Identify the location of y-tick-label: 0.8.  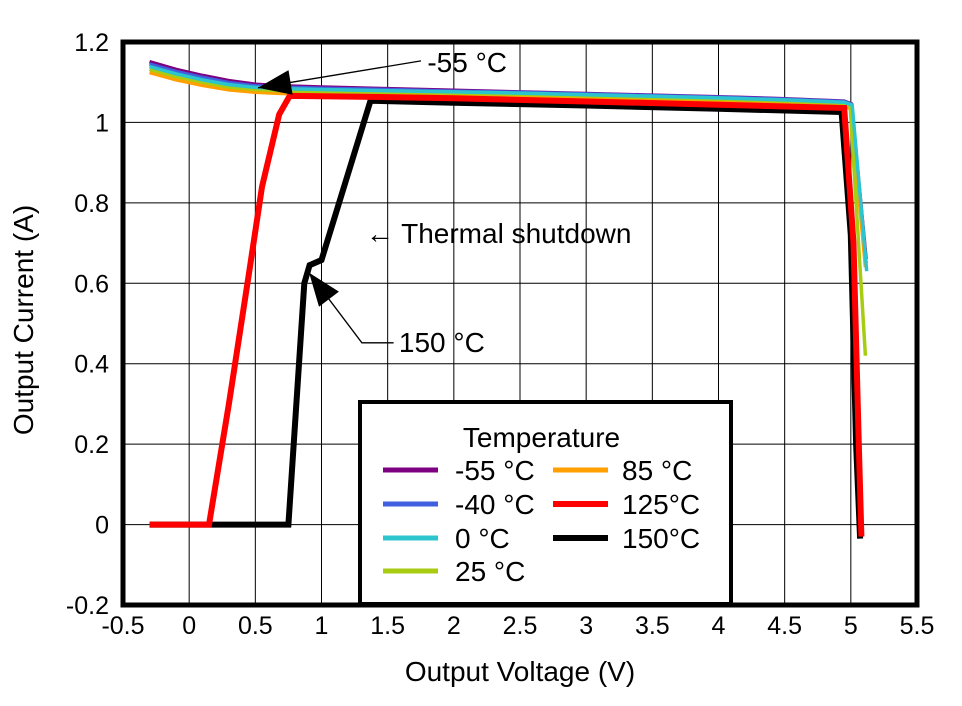
(91, 204).